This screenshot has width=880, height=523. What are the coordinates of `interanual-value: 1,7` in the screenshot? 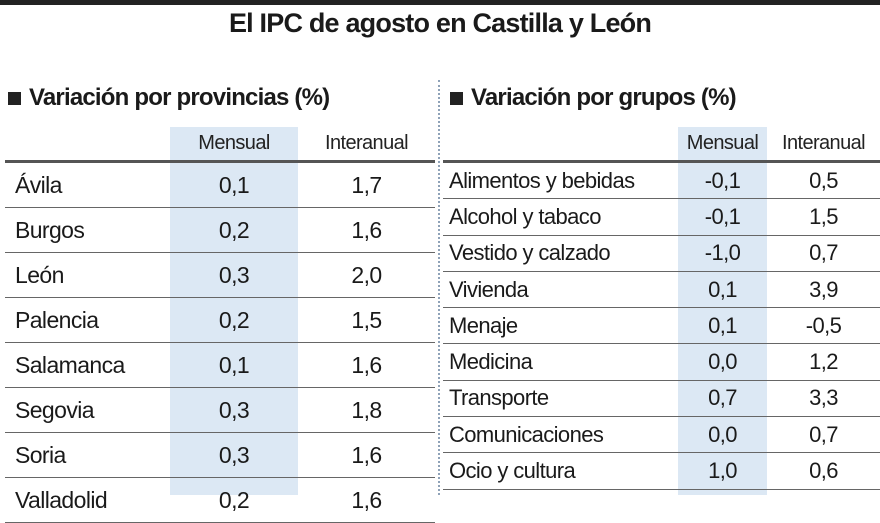 It's located at (366, 184).